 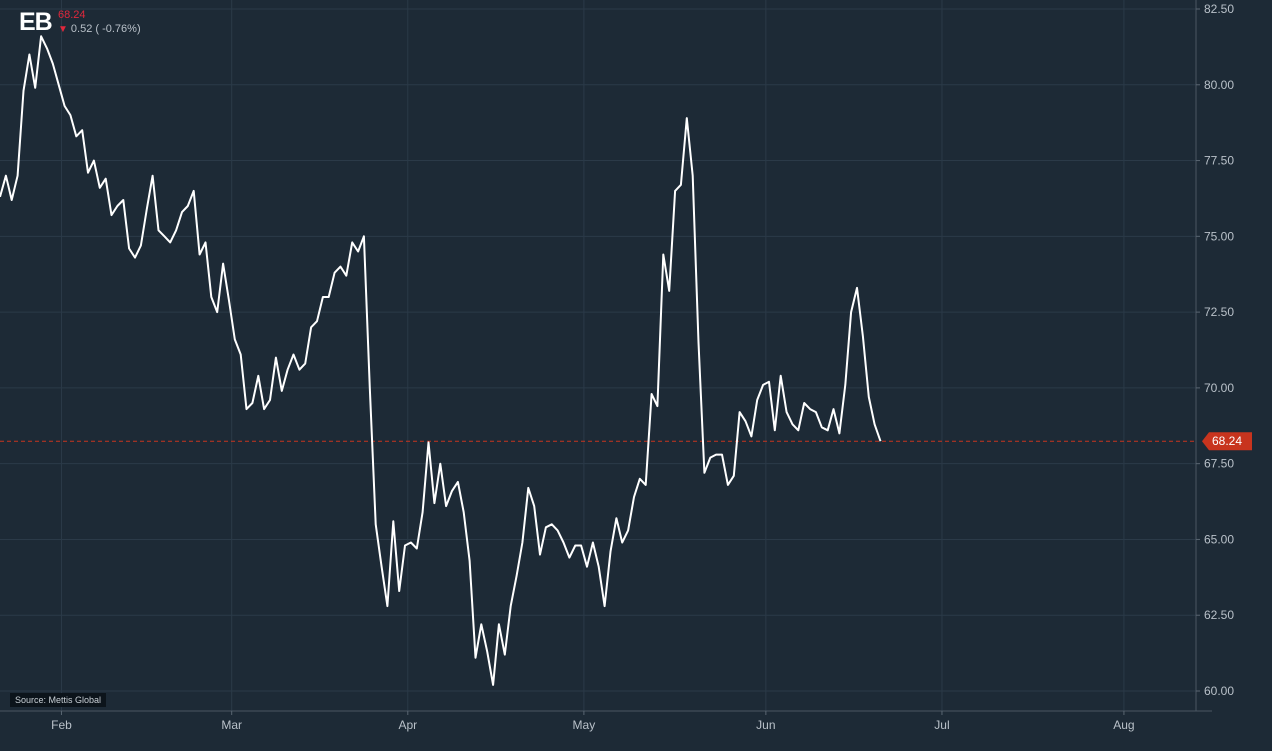 What do you see at coordinates (58, 700) in the screenshot?
I see `source-label: Source: Mettis Global` at bounding box center [58, 700].